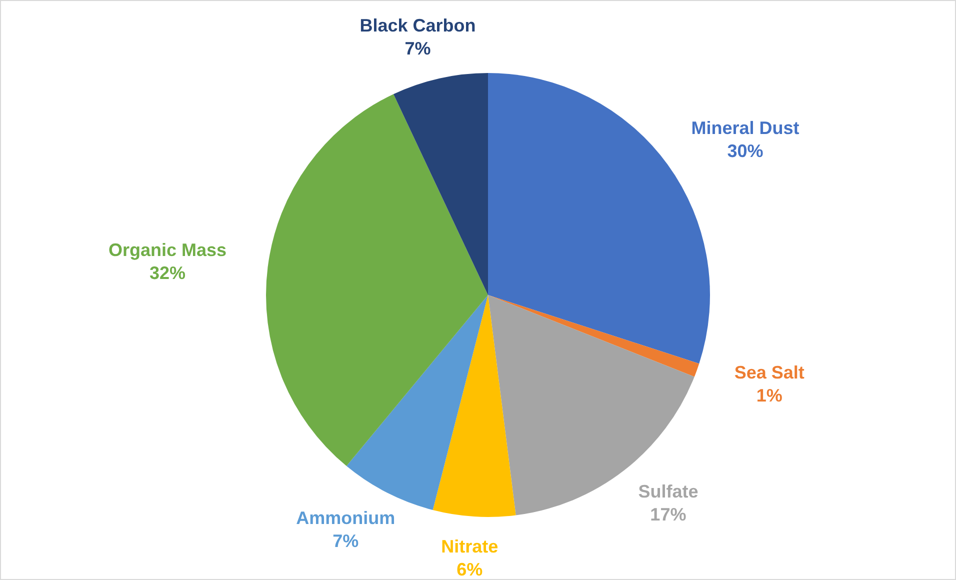 The width and height of the screenshot is (956, 580). What do you see at coordinates (745, 150) in the screenshot?
I see `data-label: 30%` at bounding box center [745, 150].